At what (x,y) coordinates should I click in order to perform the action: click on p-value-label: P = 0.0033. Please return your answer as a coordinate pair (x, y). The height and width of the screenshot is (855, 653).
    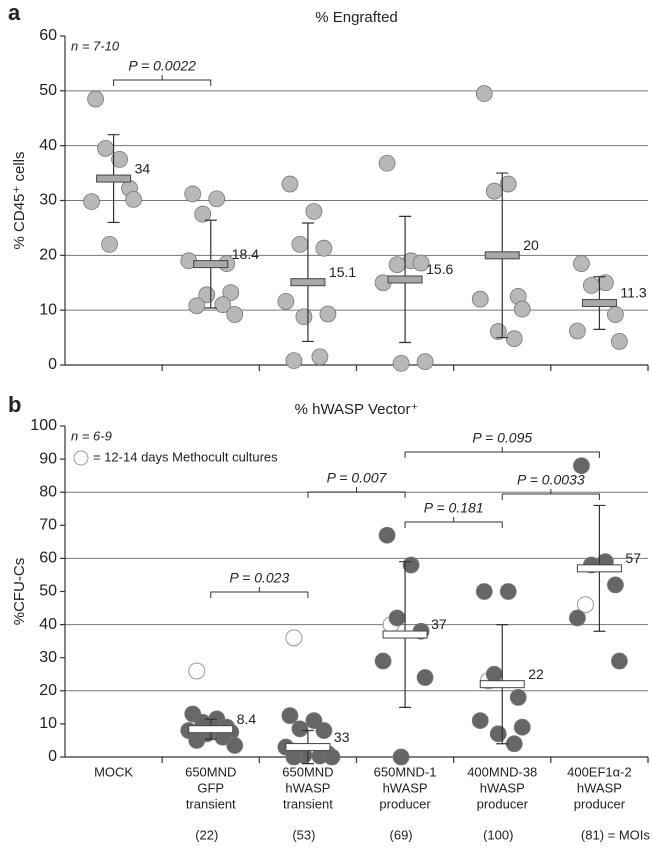
    Looking at the image, I should click on (551, 480).